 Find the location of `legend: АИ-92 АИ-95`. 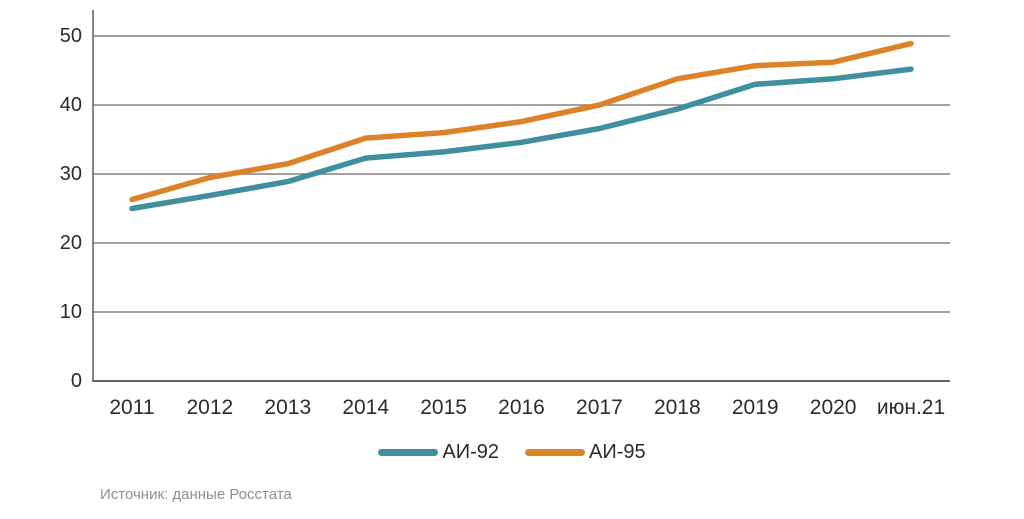

legend: АИ-92 АИ-95 is located at coordinates (512, 452).